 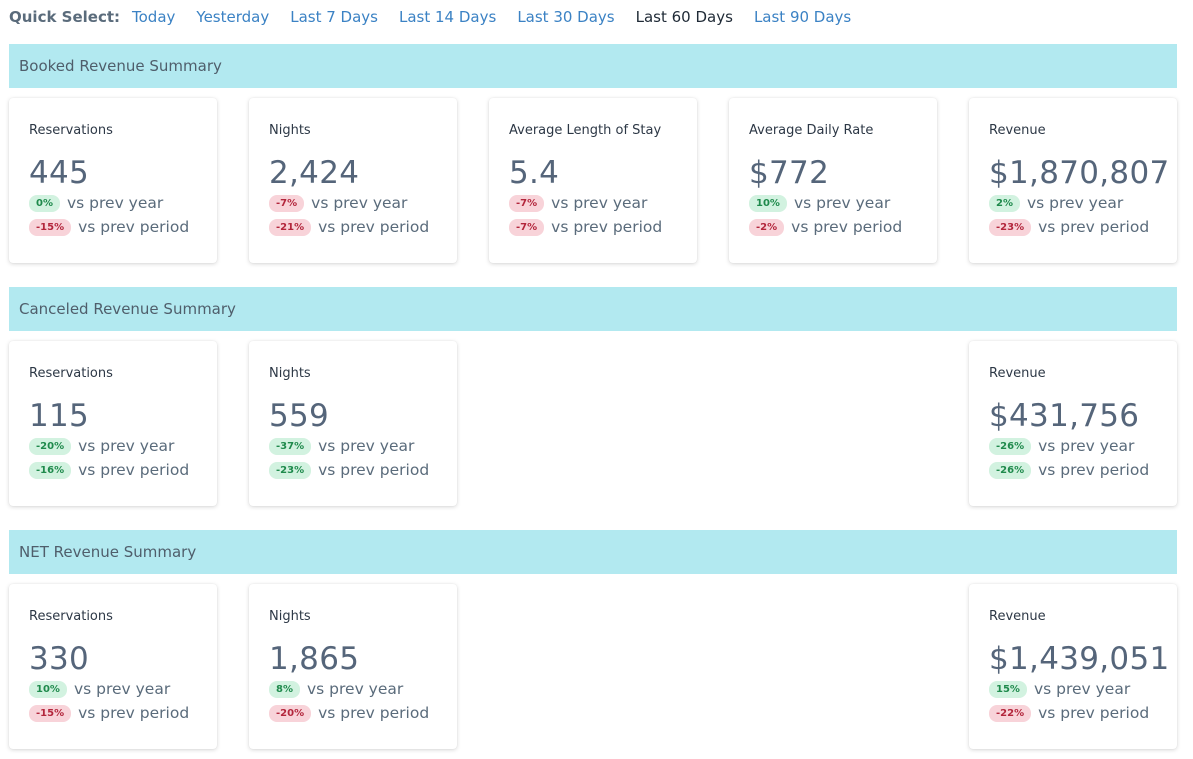 What do you see at coordinates (789, 173) in the screenshot?
I see `card-value: $772` at bounding box center [789, 173].